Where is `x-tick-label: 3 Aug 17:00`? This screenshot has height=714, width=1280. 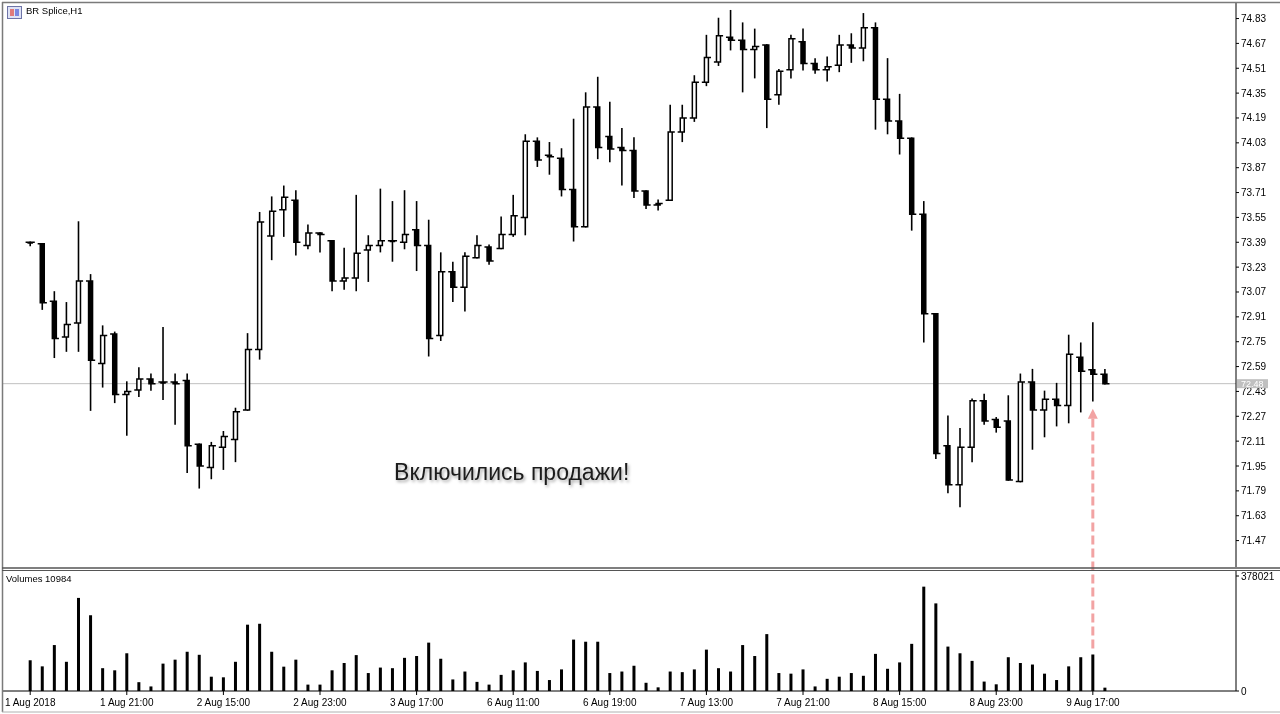
x-tick-label: 3 Aug 17:00 is located at coordinates (416, 702).